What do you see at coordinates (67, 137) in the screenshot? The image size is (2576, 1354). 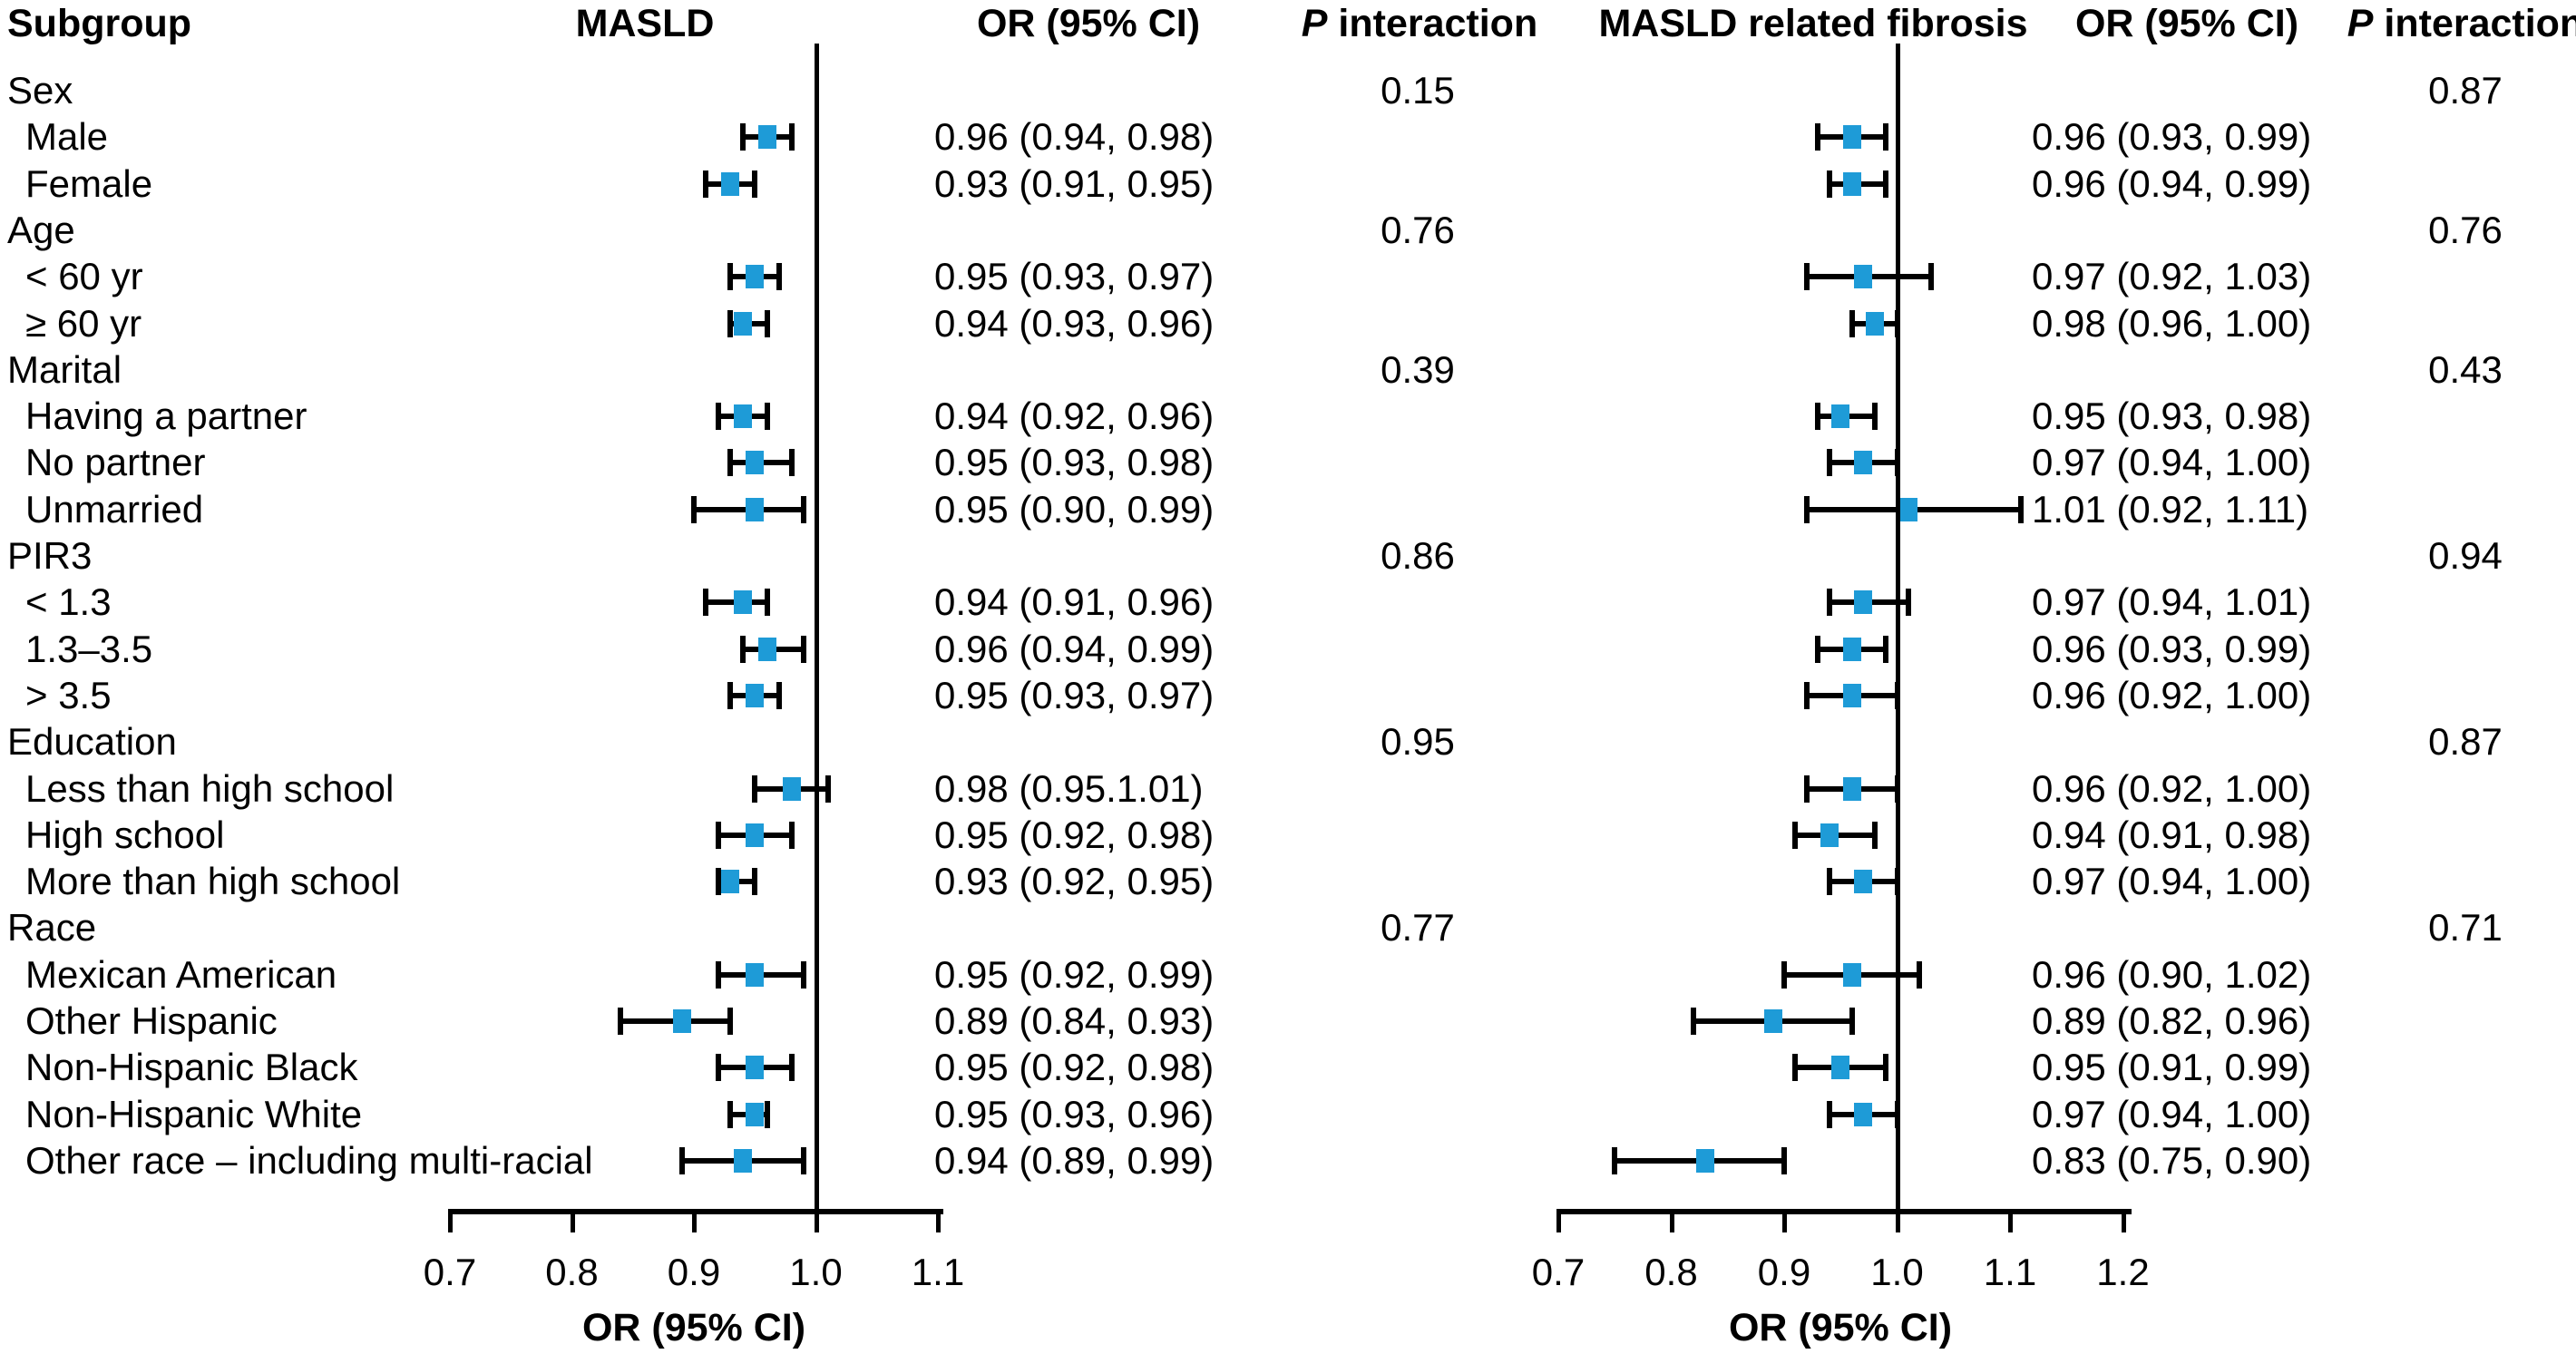 I see `subgroup-label: Male` at bounding box center [67, 137].